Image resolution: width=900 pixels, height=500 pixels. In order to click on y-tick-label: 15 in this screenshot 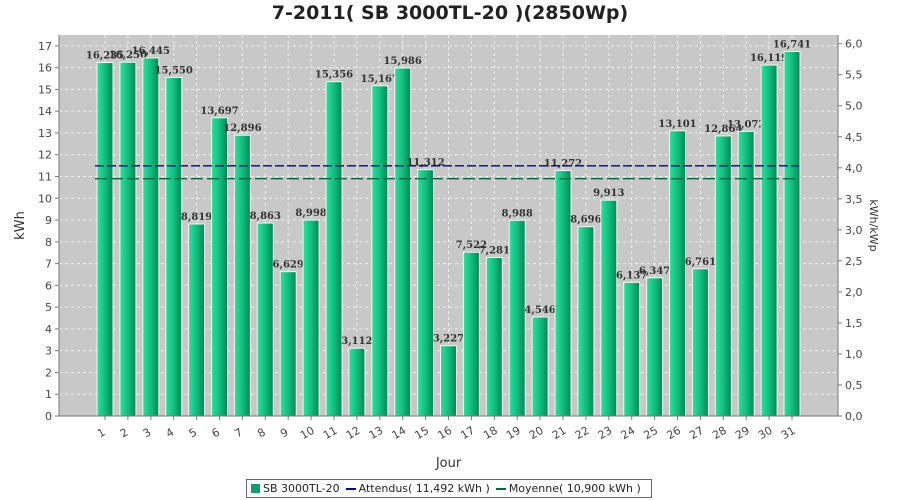, I will do `click(45, 89)`.